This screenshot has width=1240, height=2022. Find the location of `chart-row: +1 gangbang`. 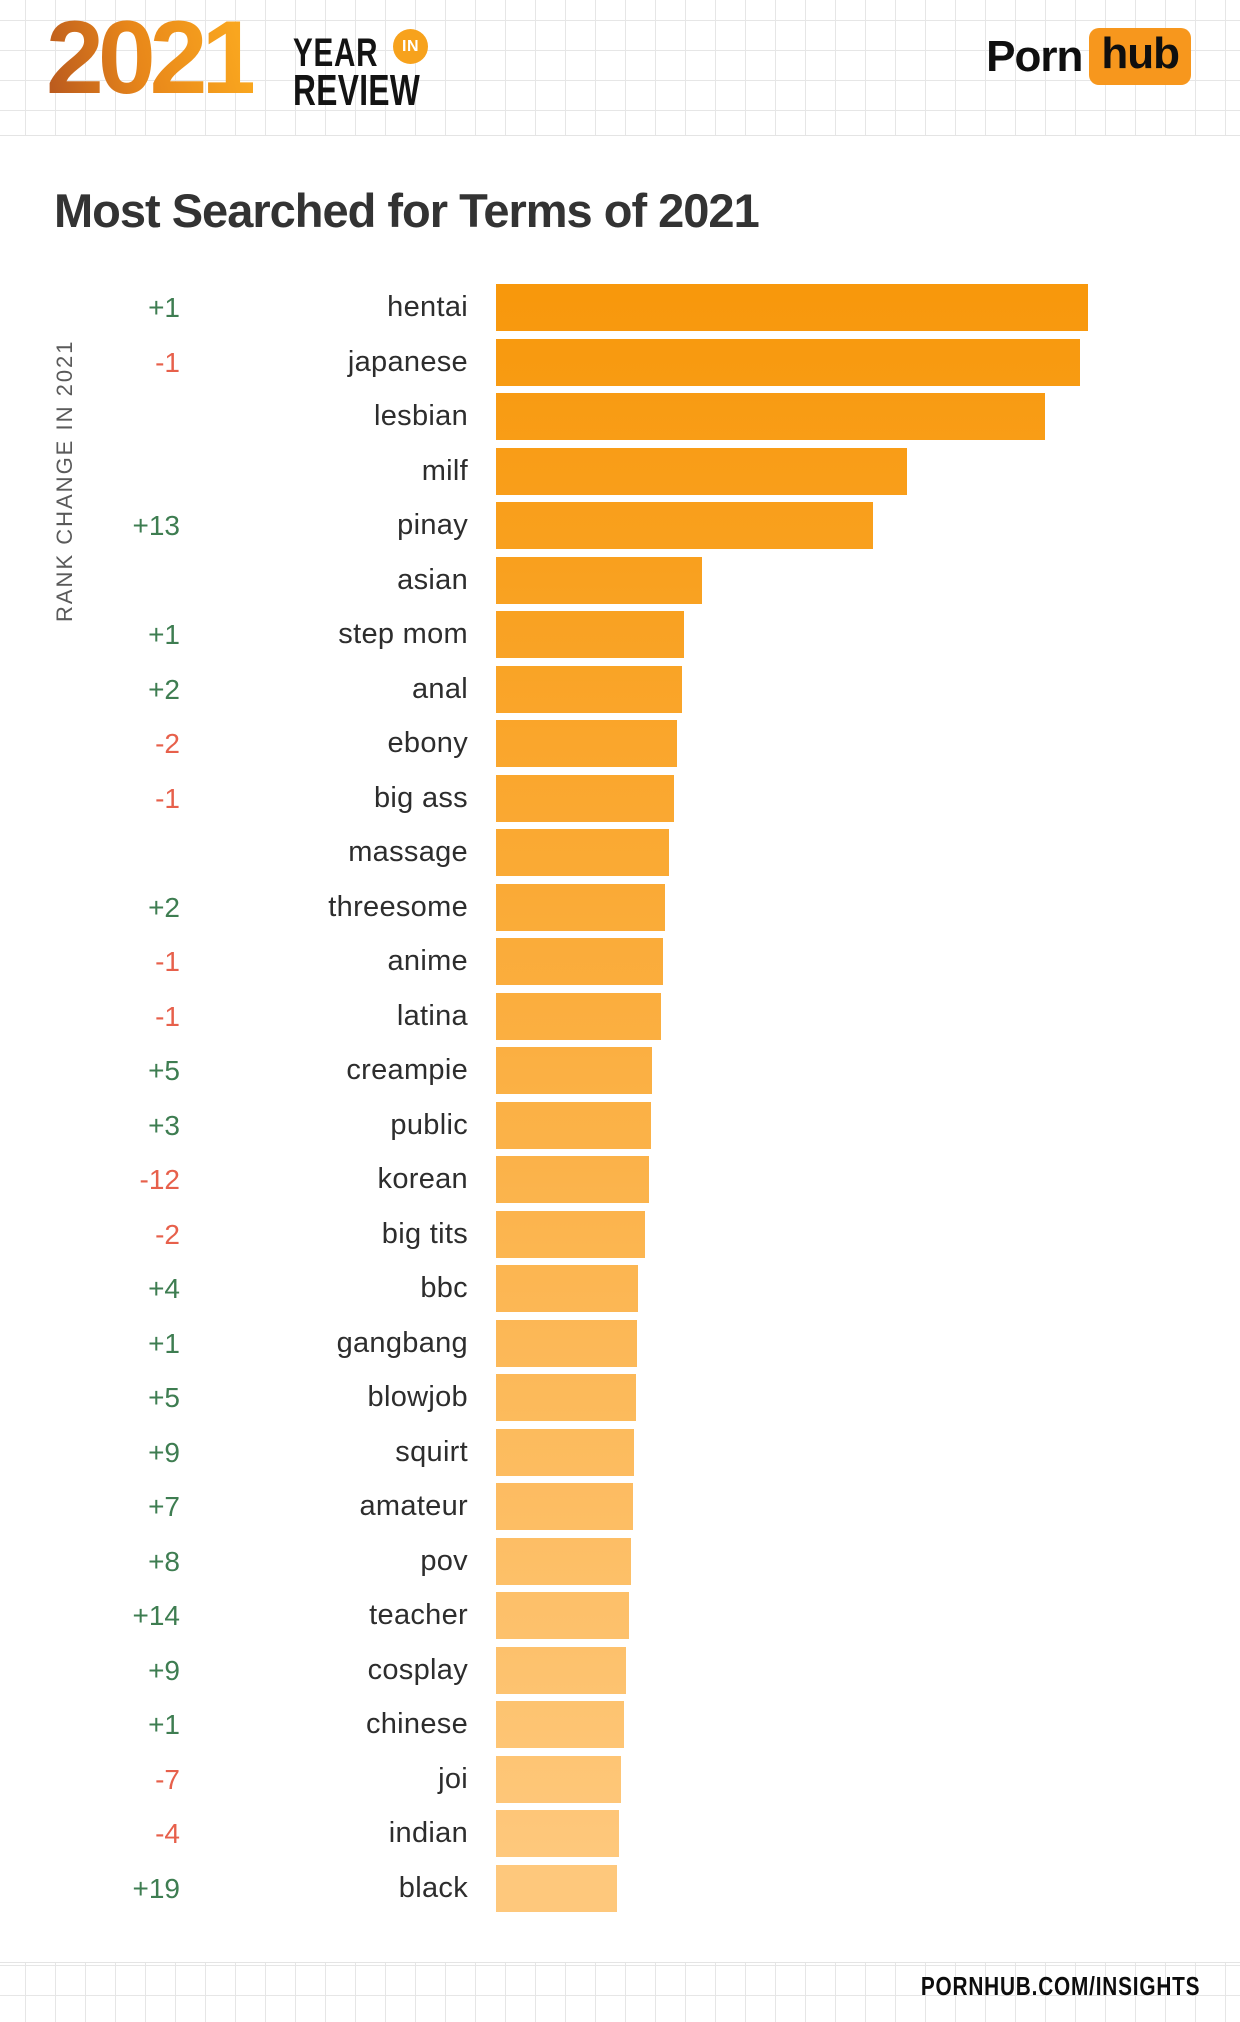

chart-row: +1 gangbang is located at coordinates (620, 1347).